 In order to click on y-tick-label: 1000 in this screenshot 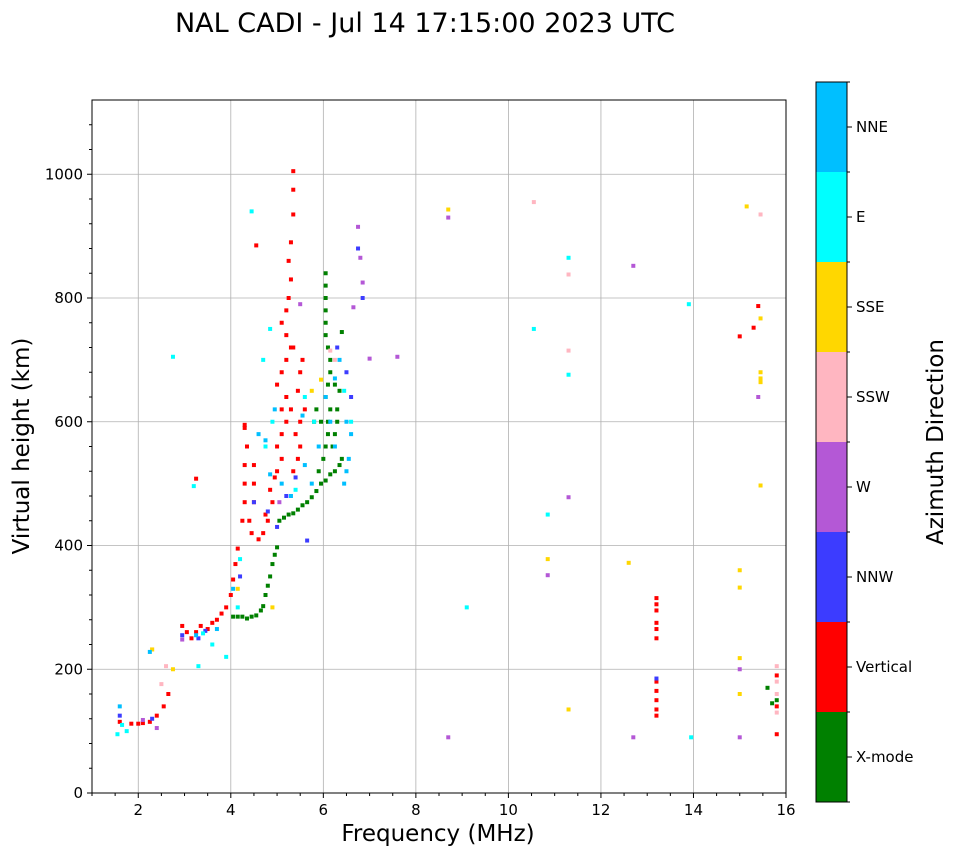, I will do `click(64, 174)`.